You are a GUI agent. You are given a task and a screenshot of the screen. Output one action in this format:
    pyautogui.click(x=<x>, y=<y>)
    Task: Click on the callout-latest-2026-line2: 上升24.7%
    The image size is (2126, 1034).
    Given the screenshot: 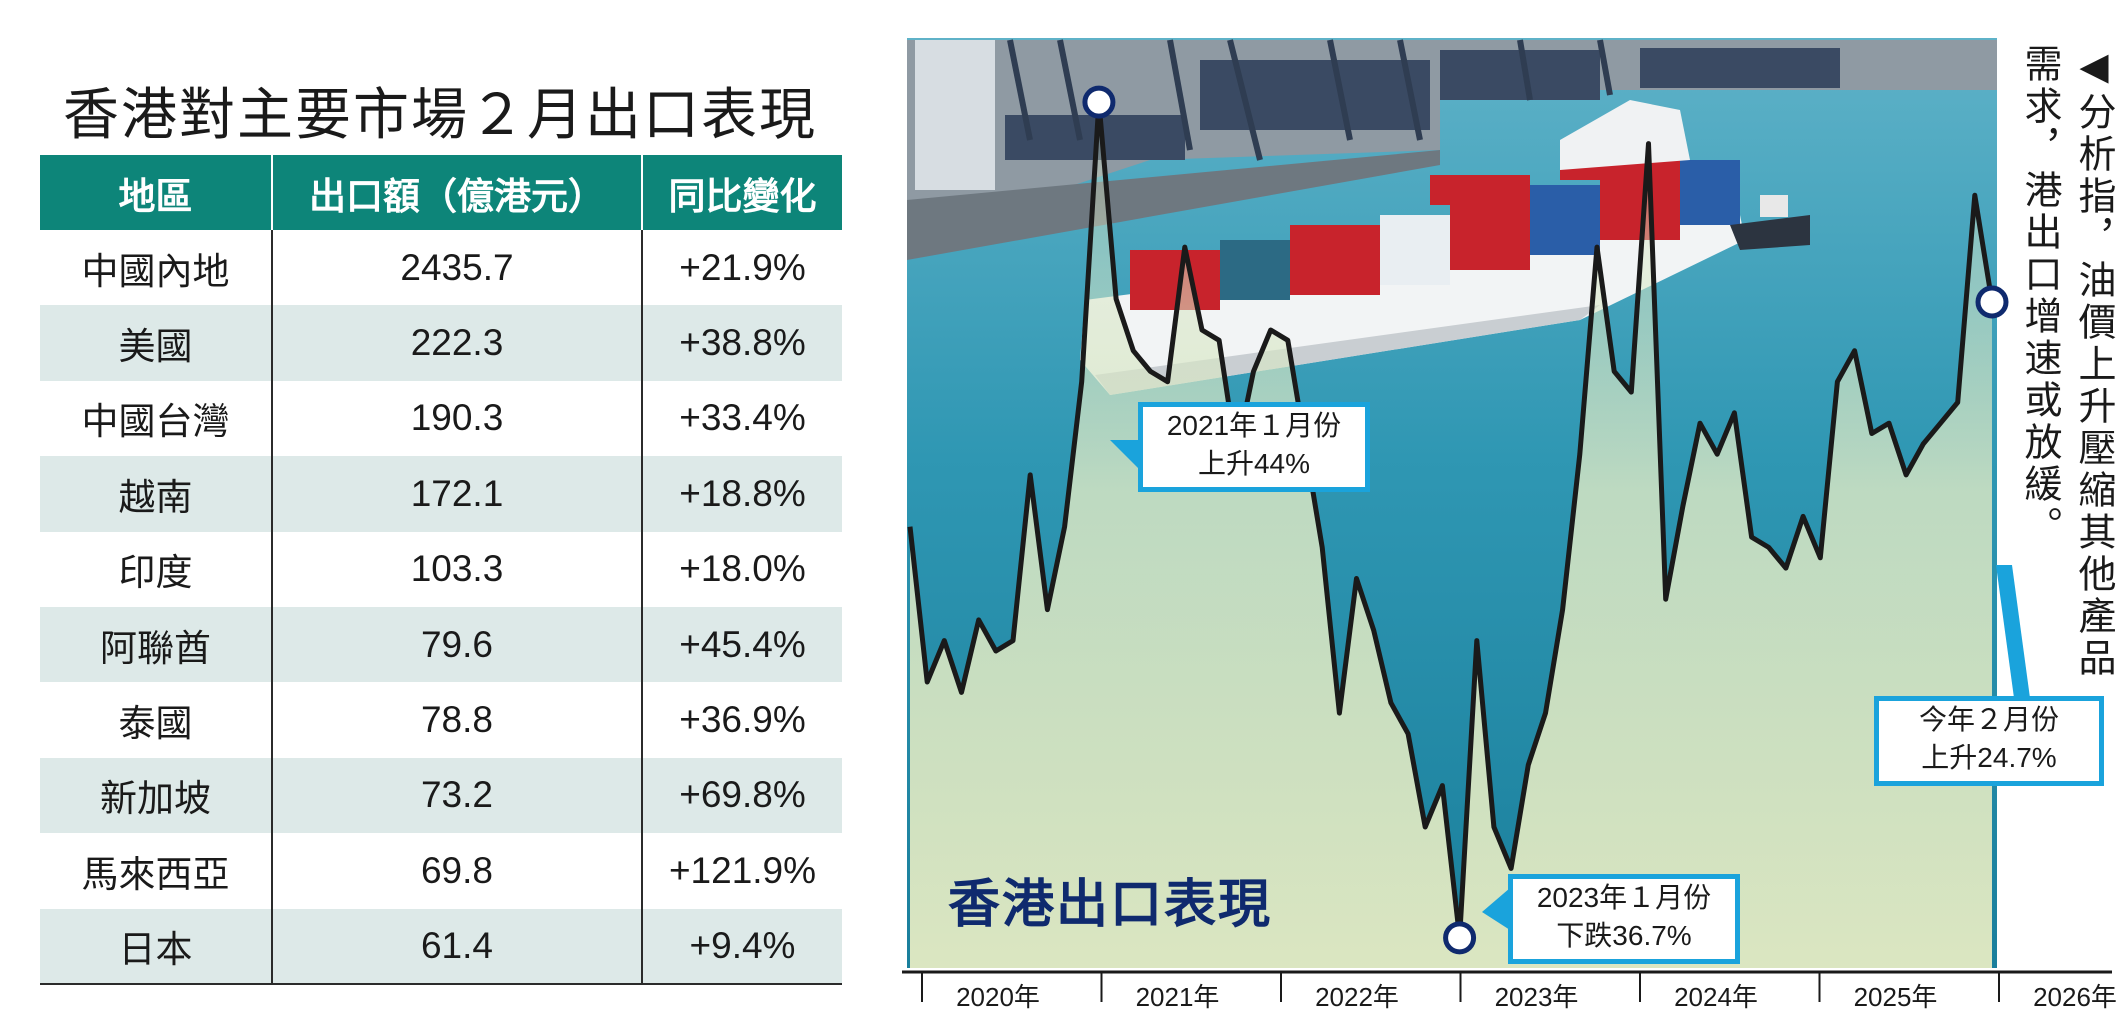 What is the action you would take?
    pyautogui.click(x=1989, y=757)
    